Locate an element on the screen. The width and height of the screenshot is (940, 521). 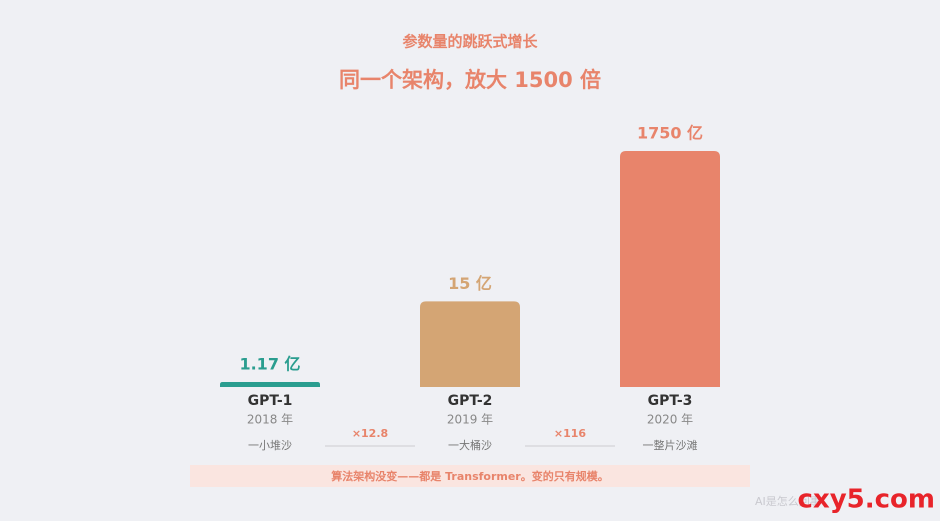
description: 一大桶沙 is located at coordinates (470, 445).